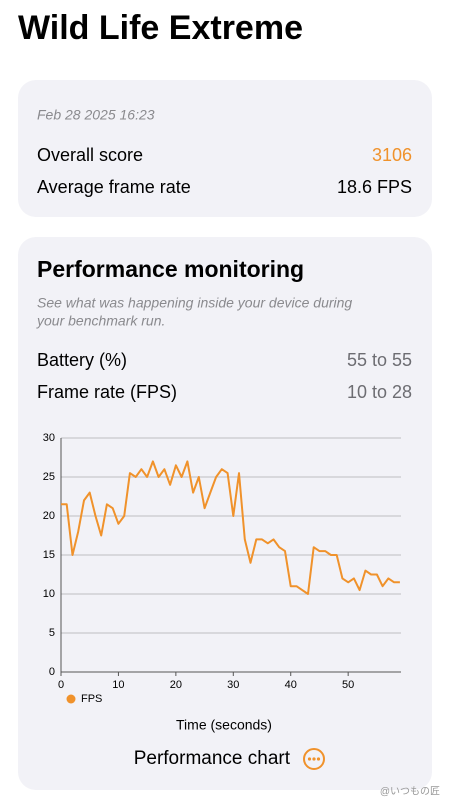 The image size is (450, 800). Describe the element at coordinates (379, 392) in the screenshot. I see `row-value: 10 to 28` at that location.